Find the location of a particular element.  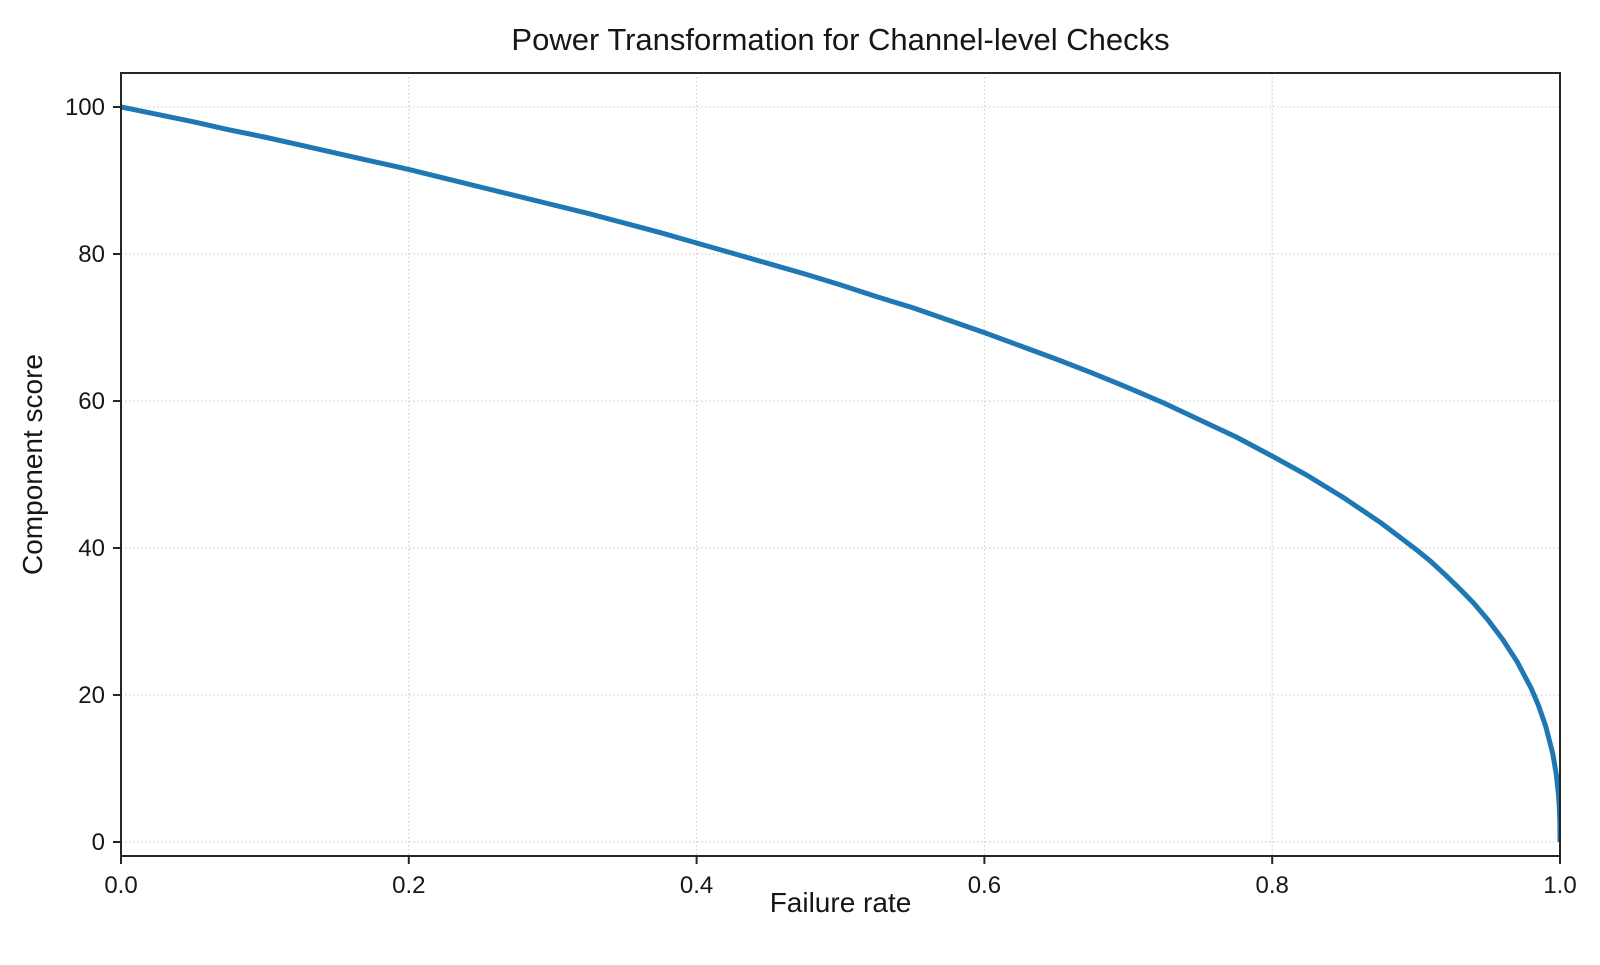

x-tick-label: 0.2 is located at coordinates (408, 885).